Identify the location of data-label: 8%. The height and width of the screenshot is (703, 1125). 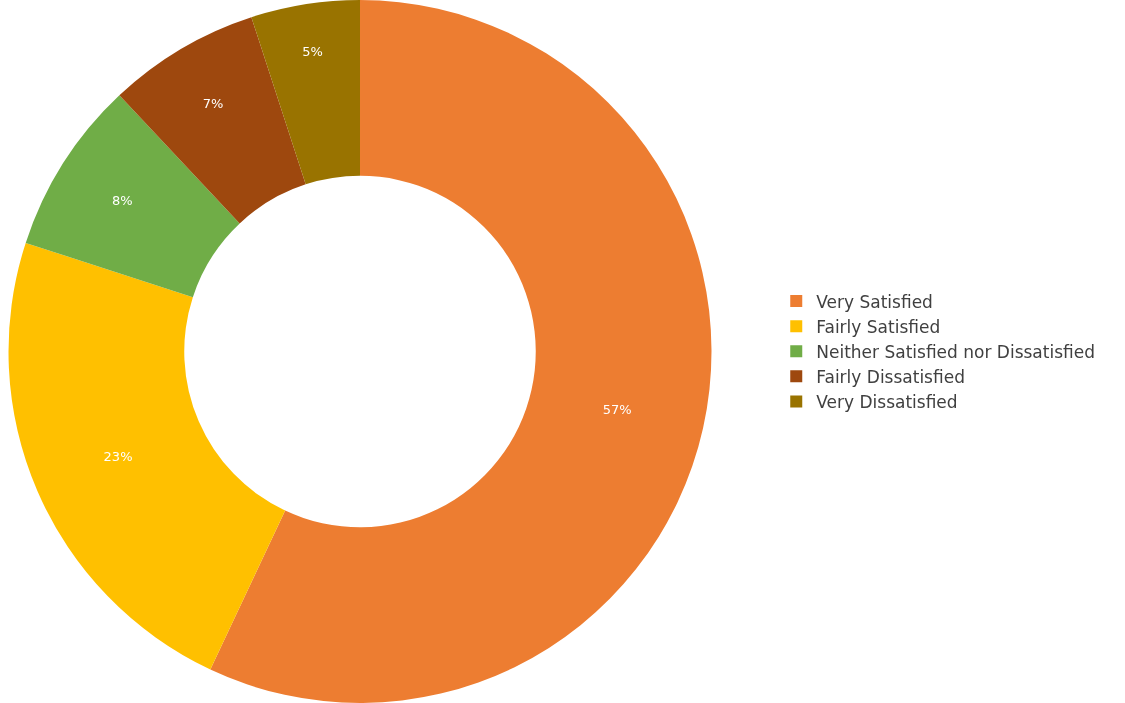
(122, 201).